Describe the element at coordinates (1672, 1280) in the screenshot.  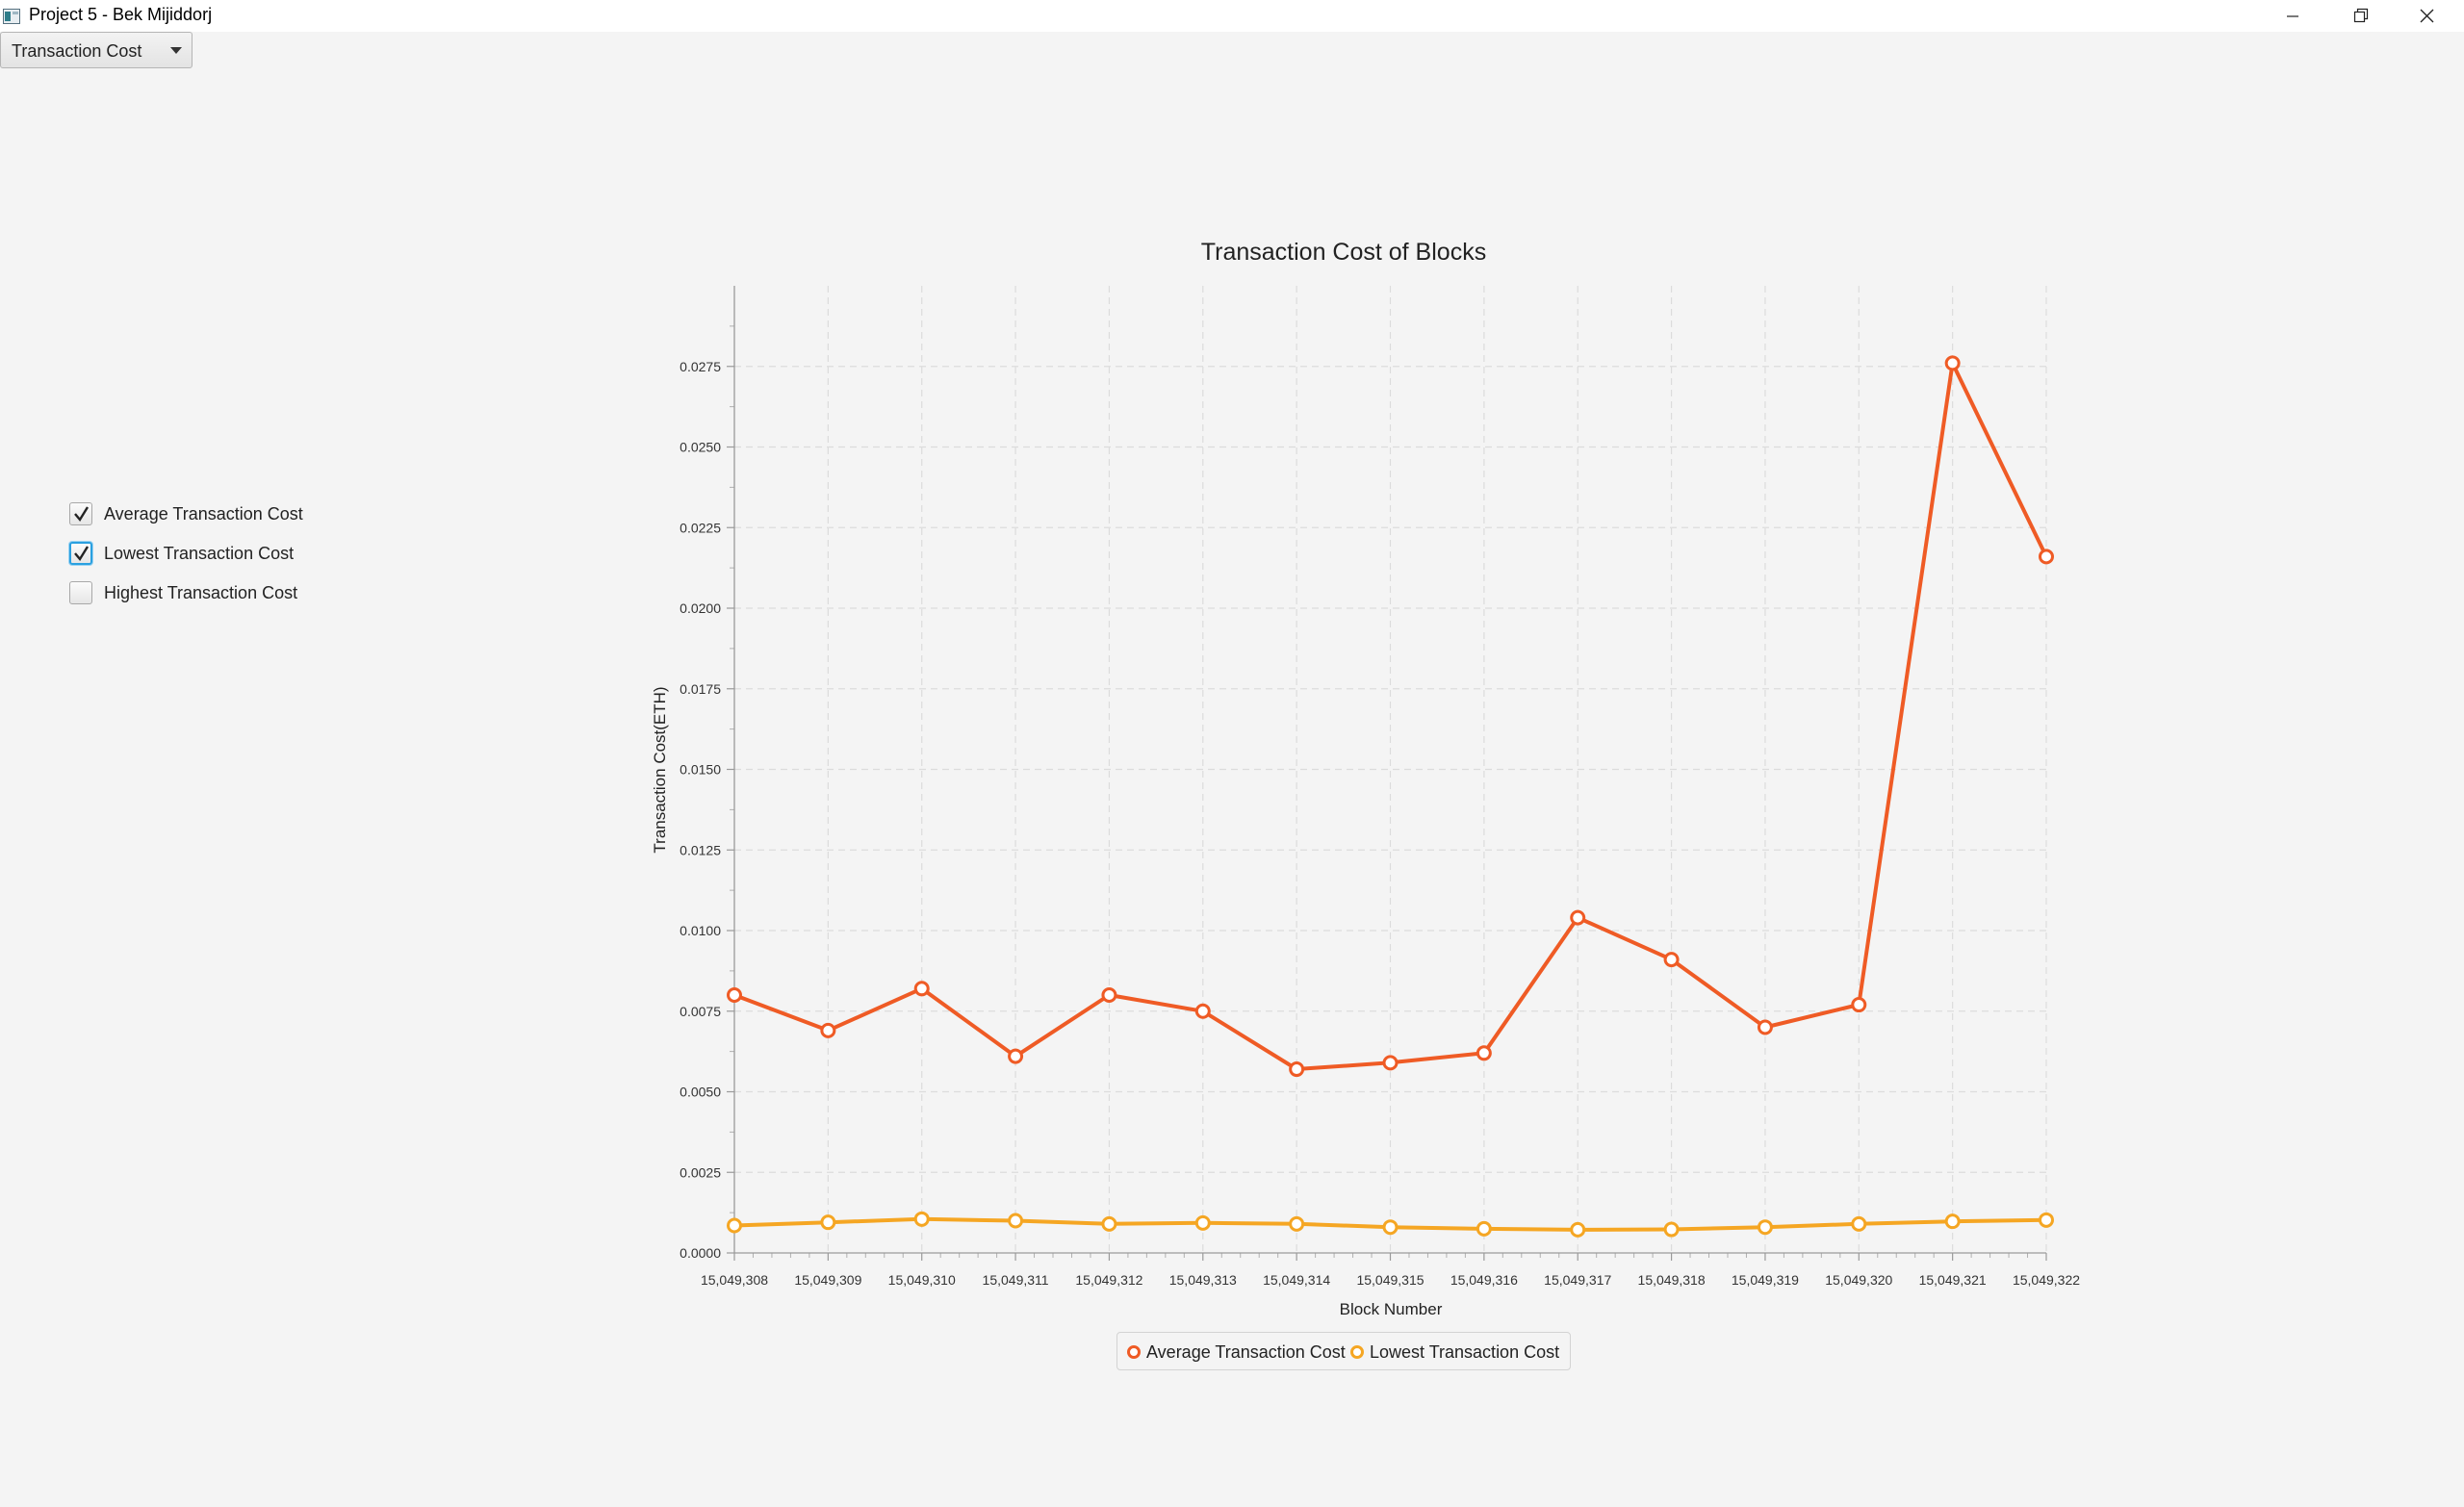
I see `x-tick-label: 15,049,318` at that location.